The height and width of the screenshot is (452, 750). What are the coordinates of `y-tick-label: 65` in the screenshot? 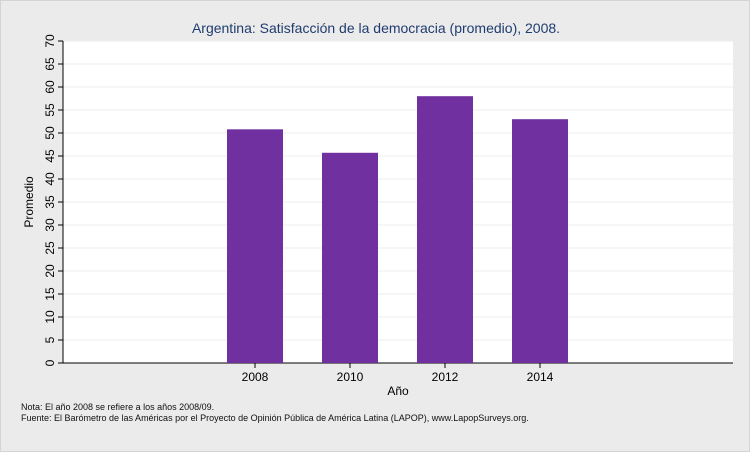 It's located at (50, 64).